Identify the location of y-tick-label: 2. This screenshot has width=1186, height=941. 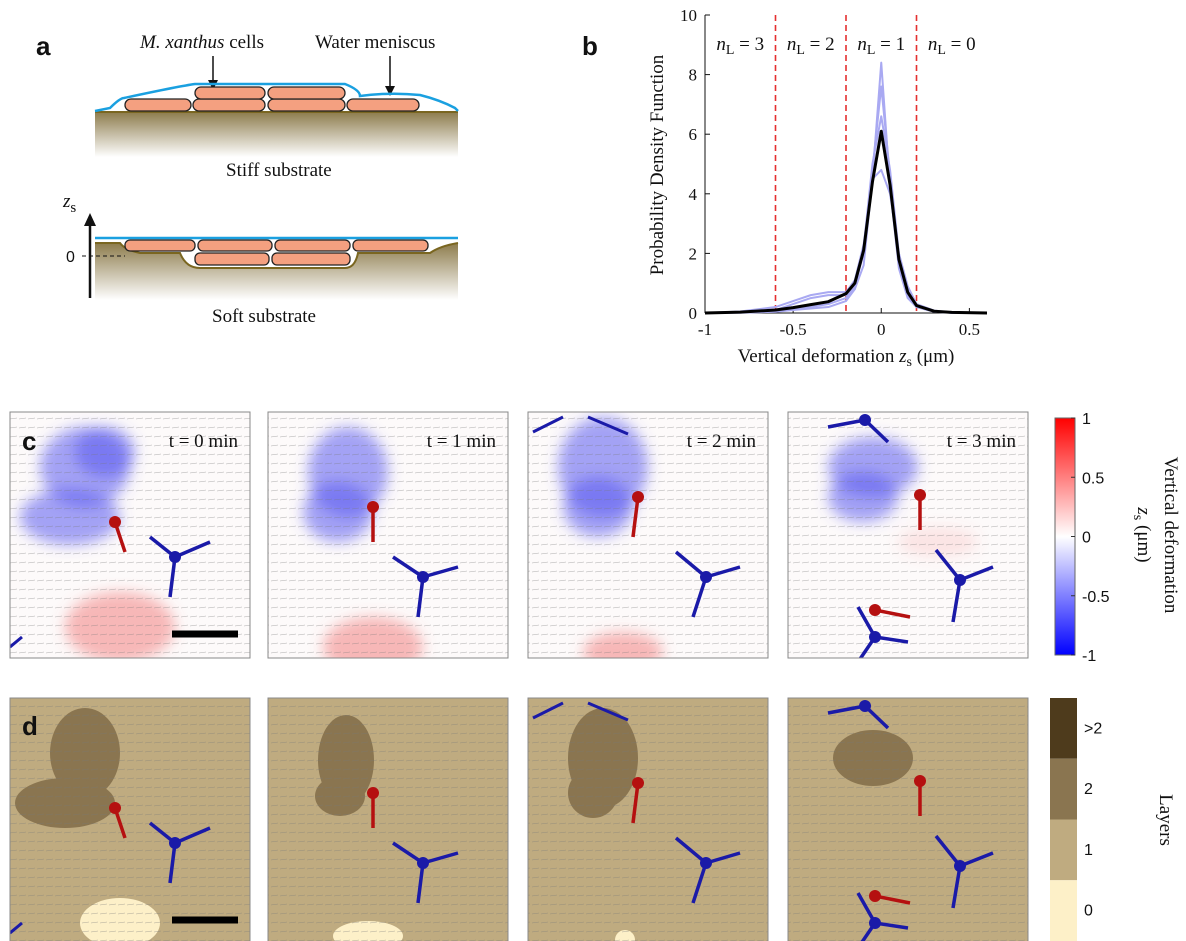
(693, 253).